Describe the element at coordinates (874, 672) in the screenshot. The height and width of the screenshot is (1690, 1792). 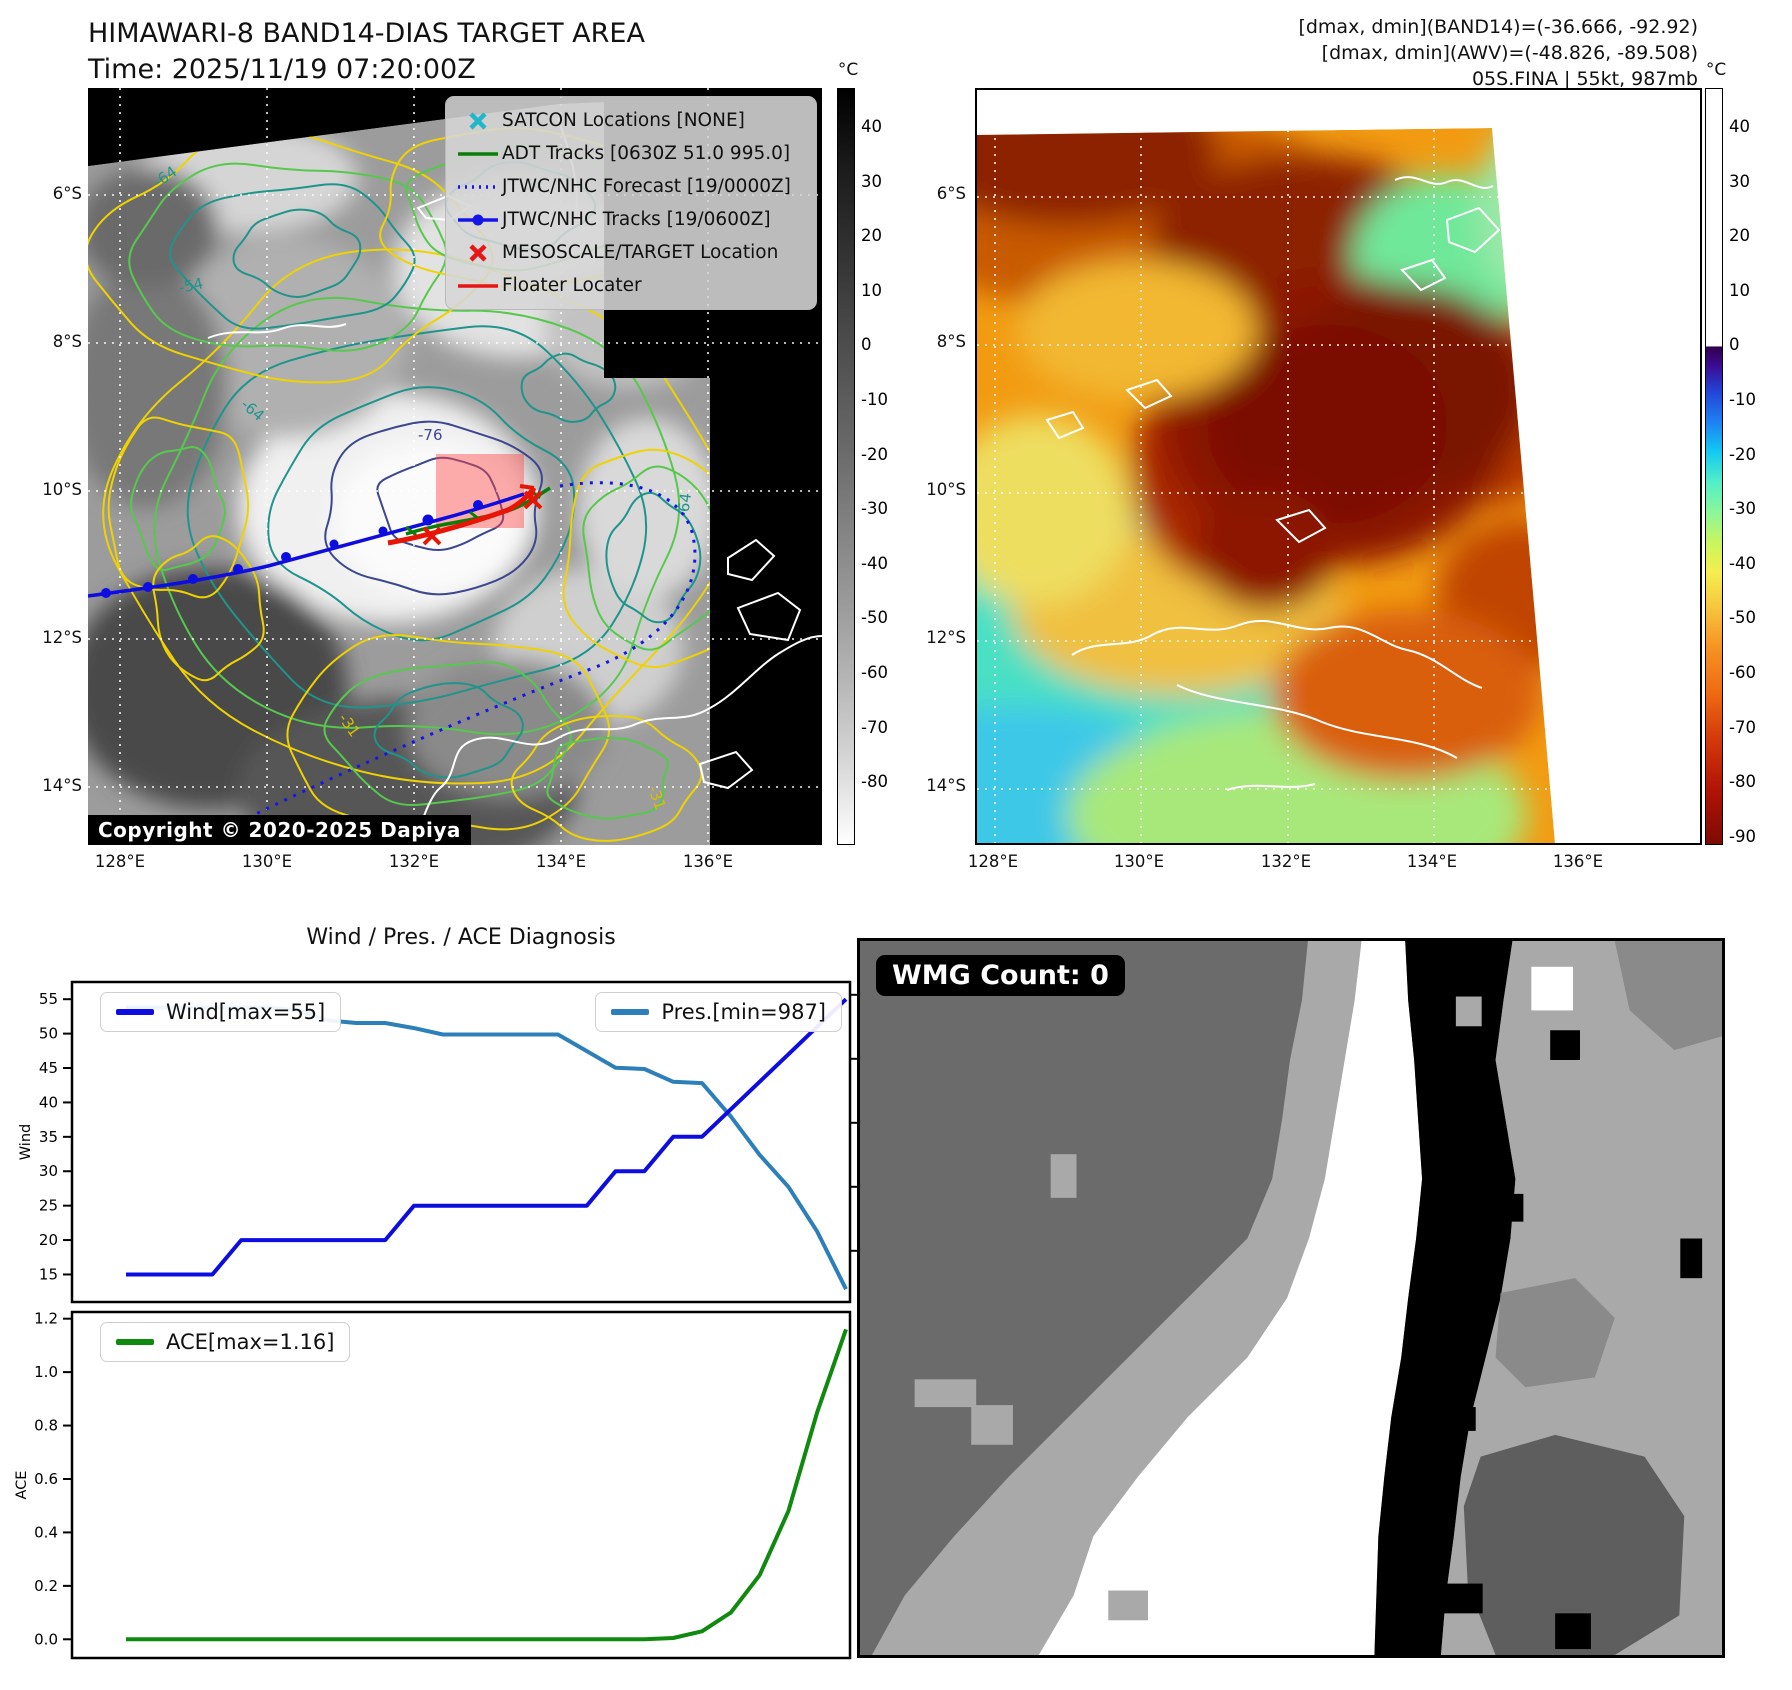
I see `band14-colorbar-tick: -60` at that location.